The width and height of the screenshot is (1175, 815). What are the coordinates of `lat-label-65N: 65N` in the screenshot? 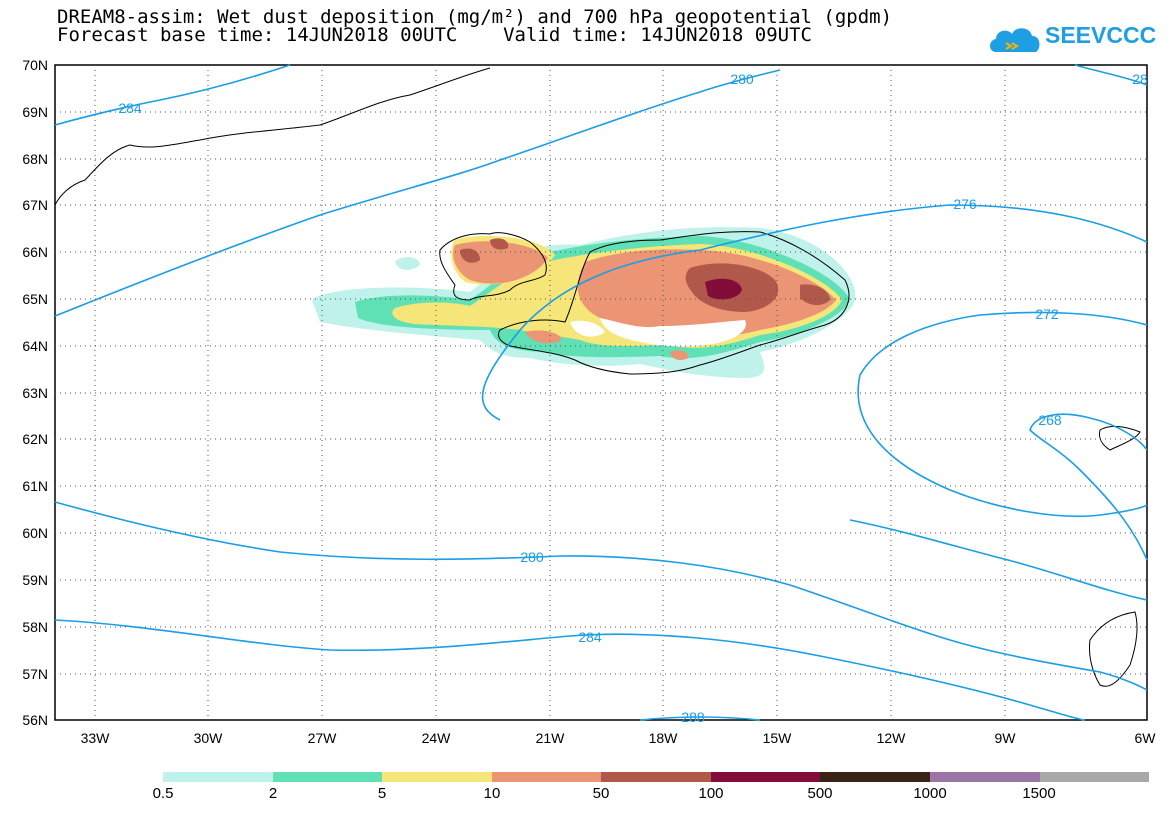 It's located at (35, 299).